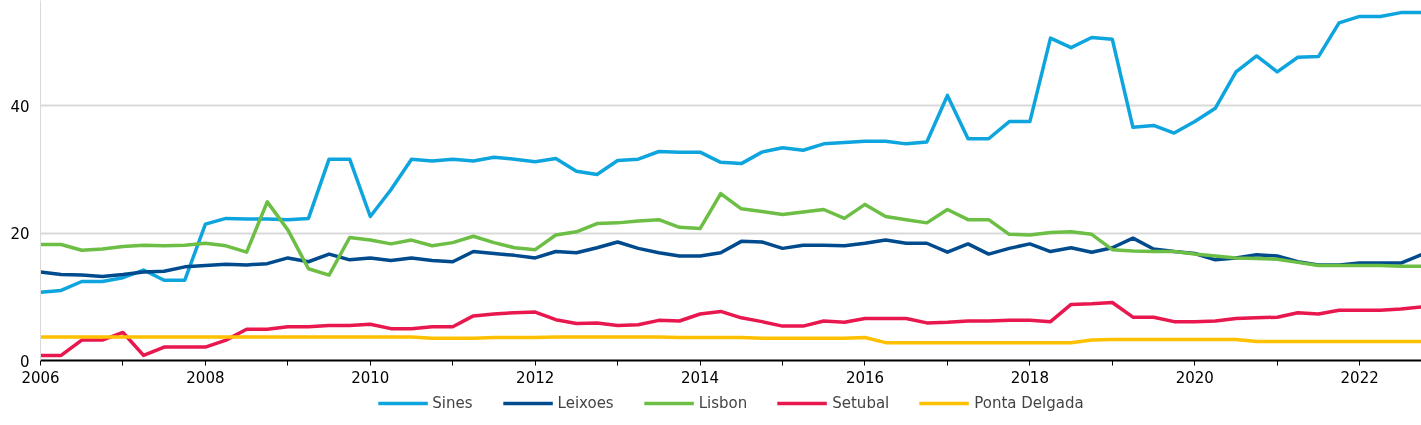 This screenshot has width=1421, height=425. What do you see at coordinates (865, 377) in the screenshot?
I see `x-tick-label: 2016` at bounding box center [865, 377].